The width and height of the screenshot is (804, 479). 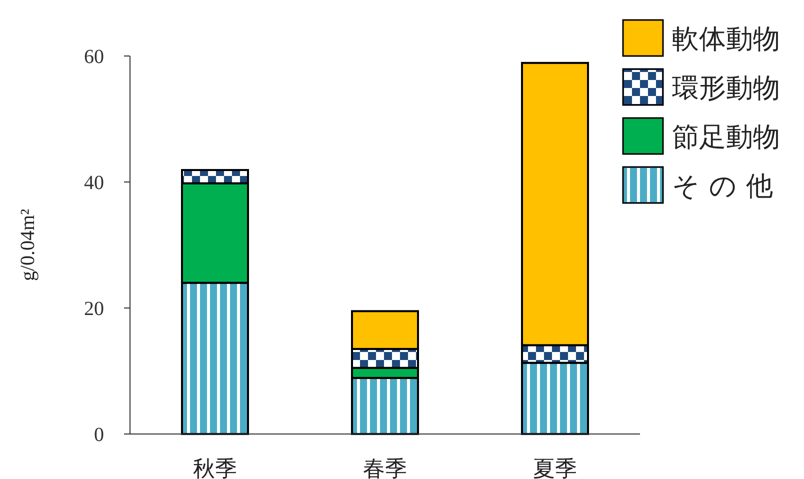 I want to click on y-tick-label: 20, so click(x=94, y=309).